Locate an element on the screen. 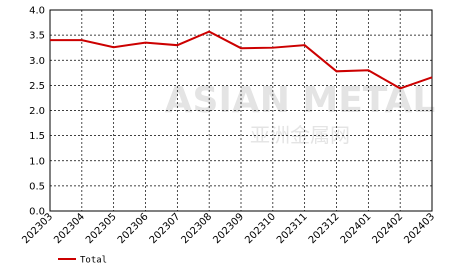  x-tick-label: 202403 is located at coordinates (419, 228).